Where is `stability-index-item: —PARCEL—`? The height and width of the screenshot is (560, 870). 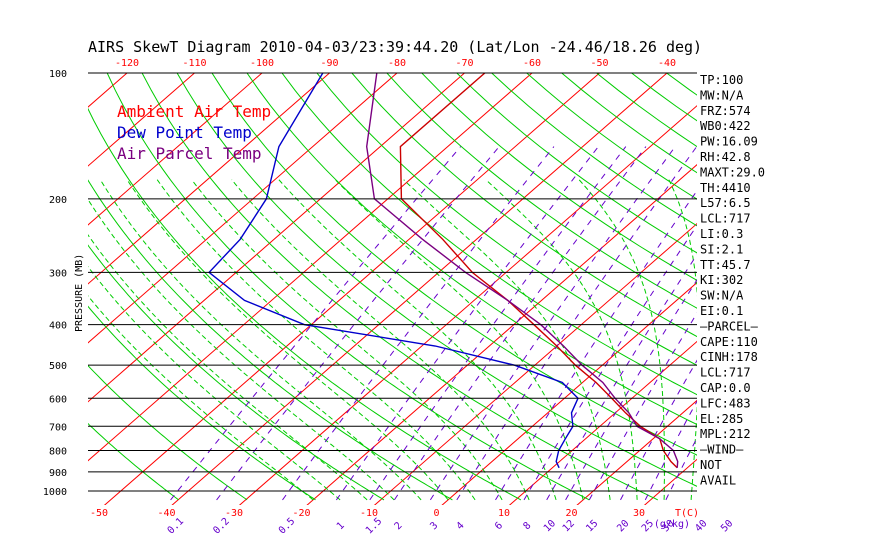
stability-index-item: —PARCEL— is located at coordinates (729, 326).